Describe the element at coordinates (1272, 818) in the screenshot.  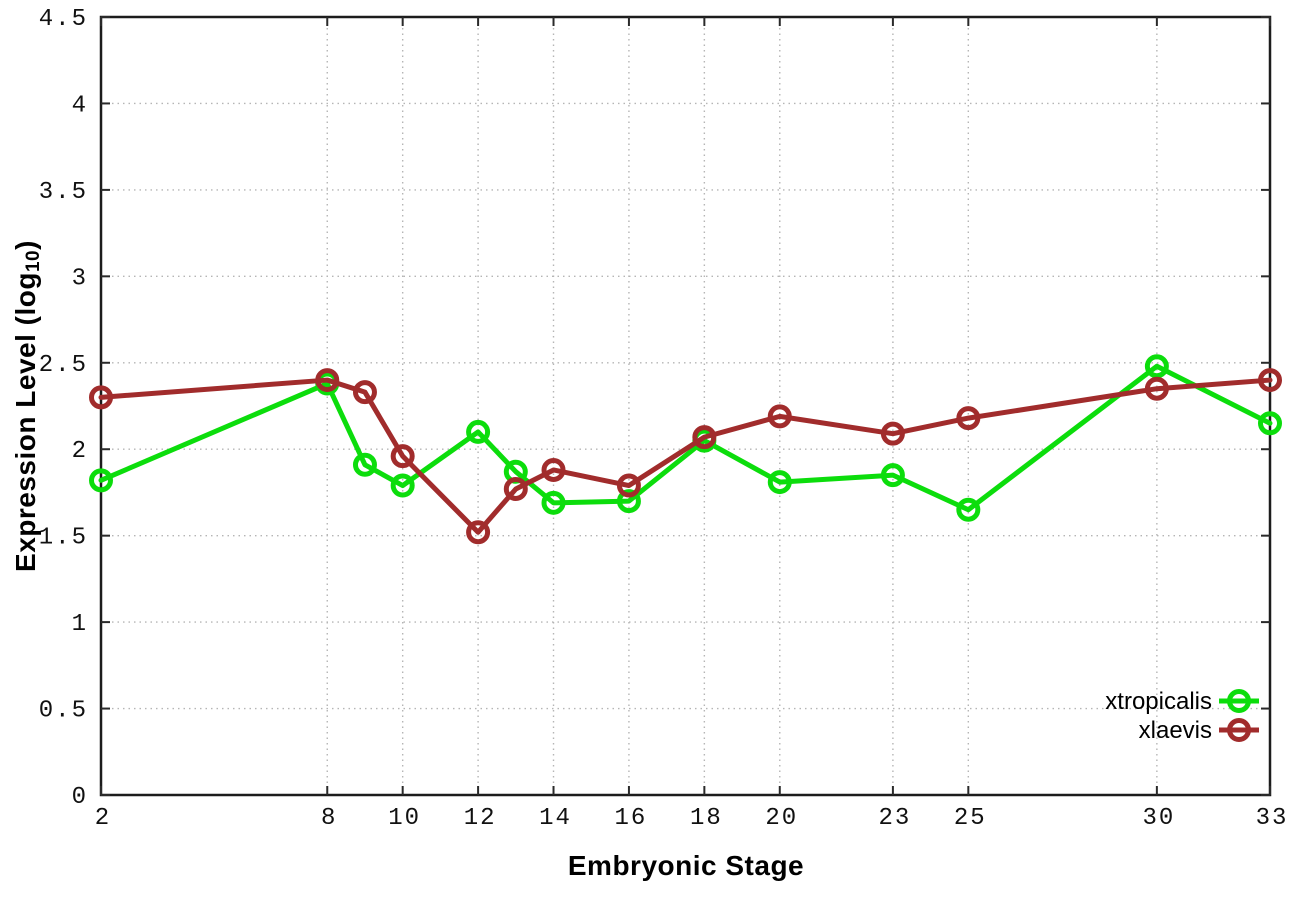
I see `x-tick-label: 33` at that location.